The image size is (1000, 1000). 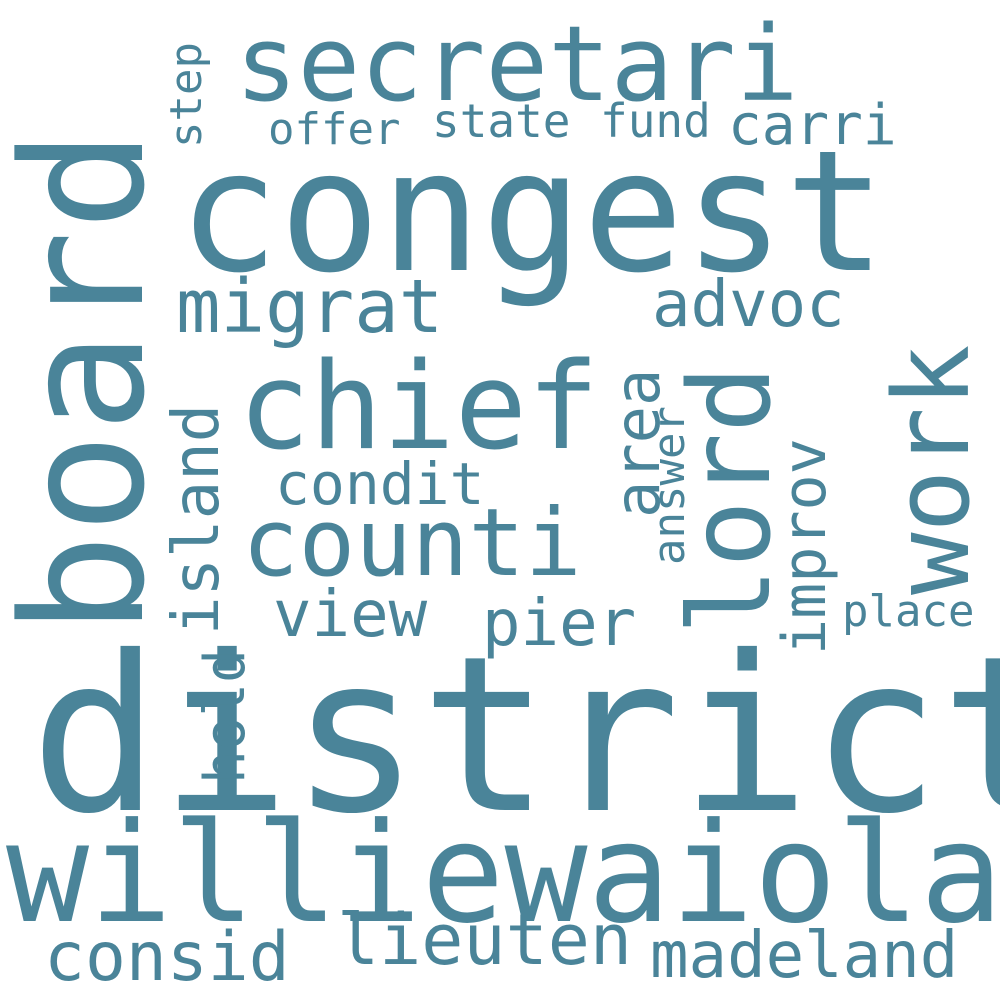 What do you see at coordinates (310, 307) in the screenshot?
I see `word-migrat: migrat` at bounding box center [310, 307].